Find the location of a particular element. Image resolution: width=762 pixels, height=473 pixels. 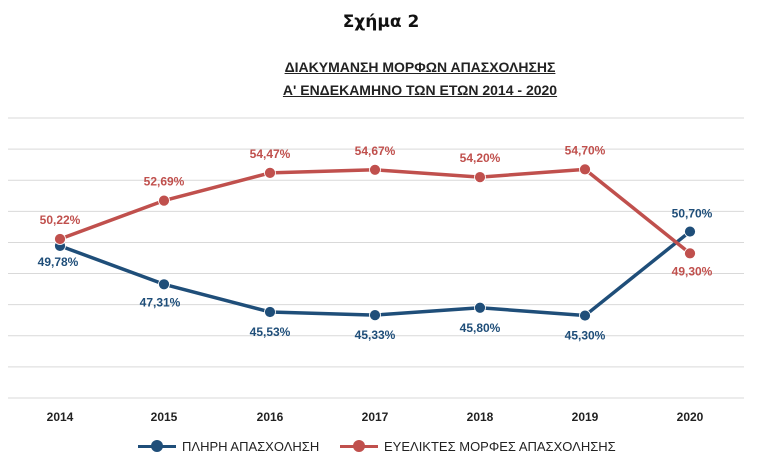

data-label-full-employment: 47,31% is located at coordinates (160, 302).